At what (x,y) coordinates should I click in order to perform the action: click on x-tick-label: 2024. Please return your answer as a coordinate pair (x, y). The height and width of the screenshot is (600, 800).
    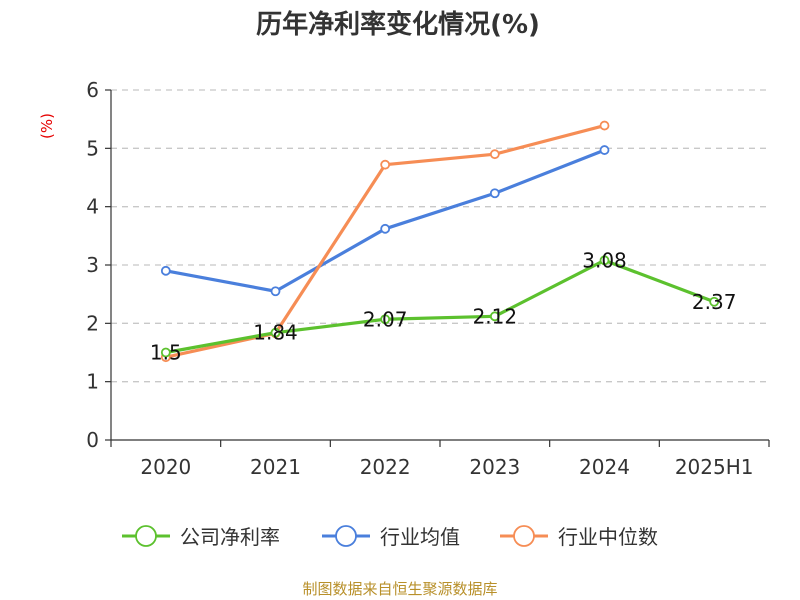
    Looking at the image, I should click on (604, 467).